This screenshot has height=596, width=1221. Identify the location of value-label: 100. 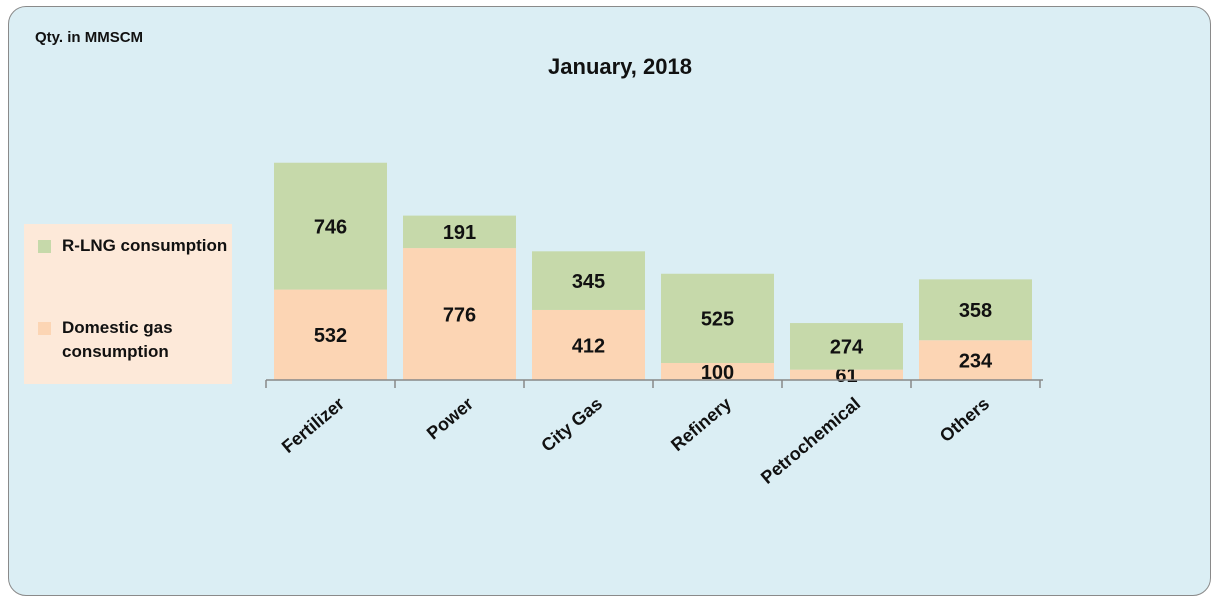
(717, 373).